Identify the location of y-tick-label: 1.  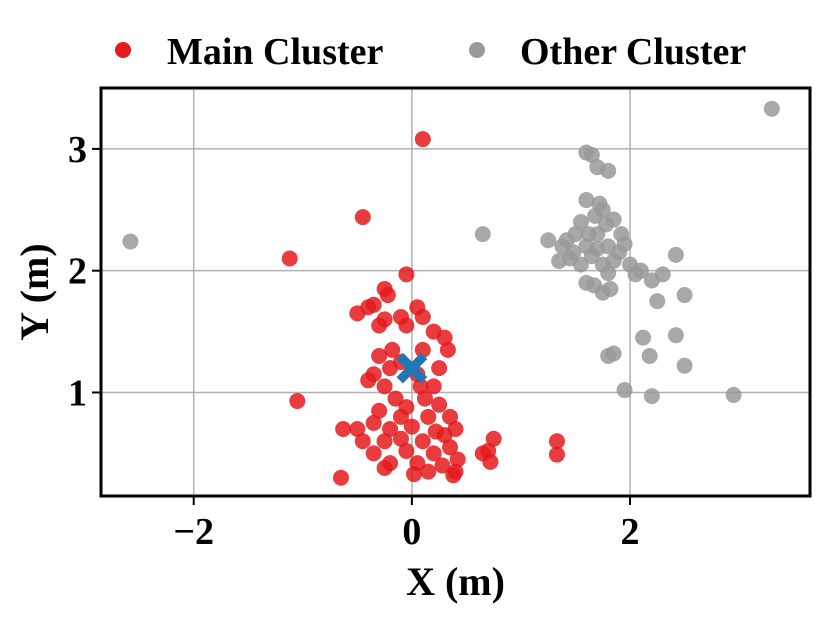
(77, 393).